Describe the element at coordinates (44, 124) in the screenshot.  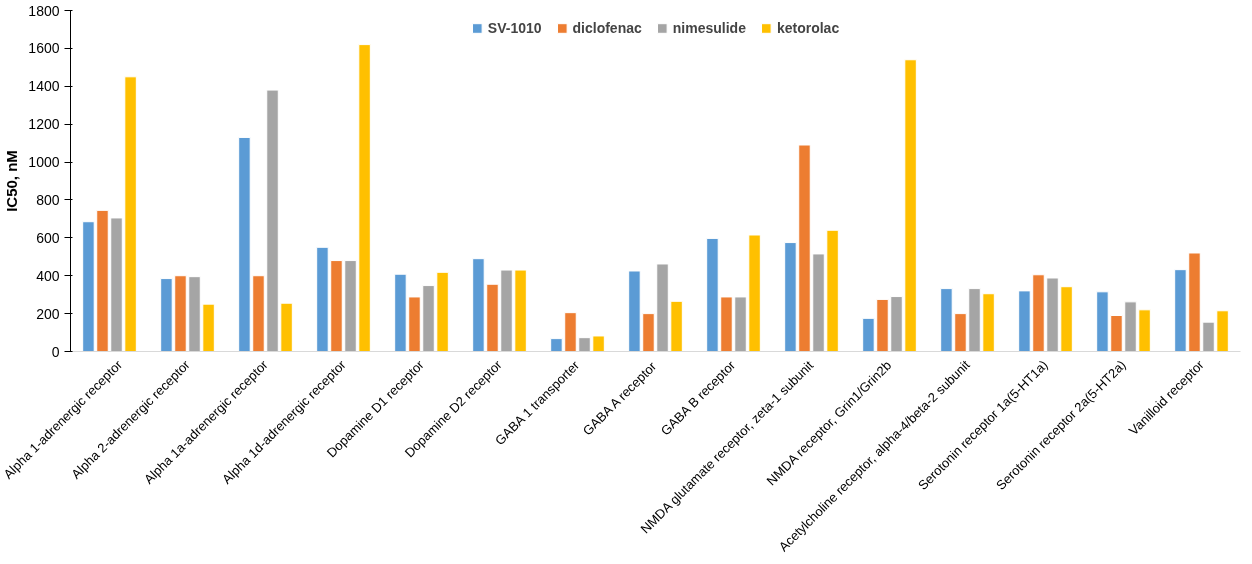
I see `y-tick-label: 1200` at that location.